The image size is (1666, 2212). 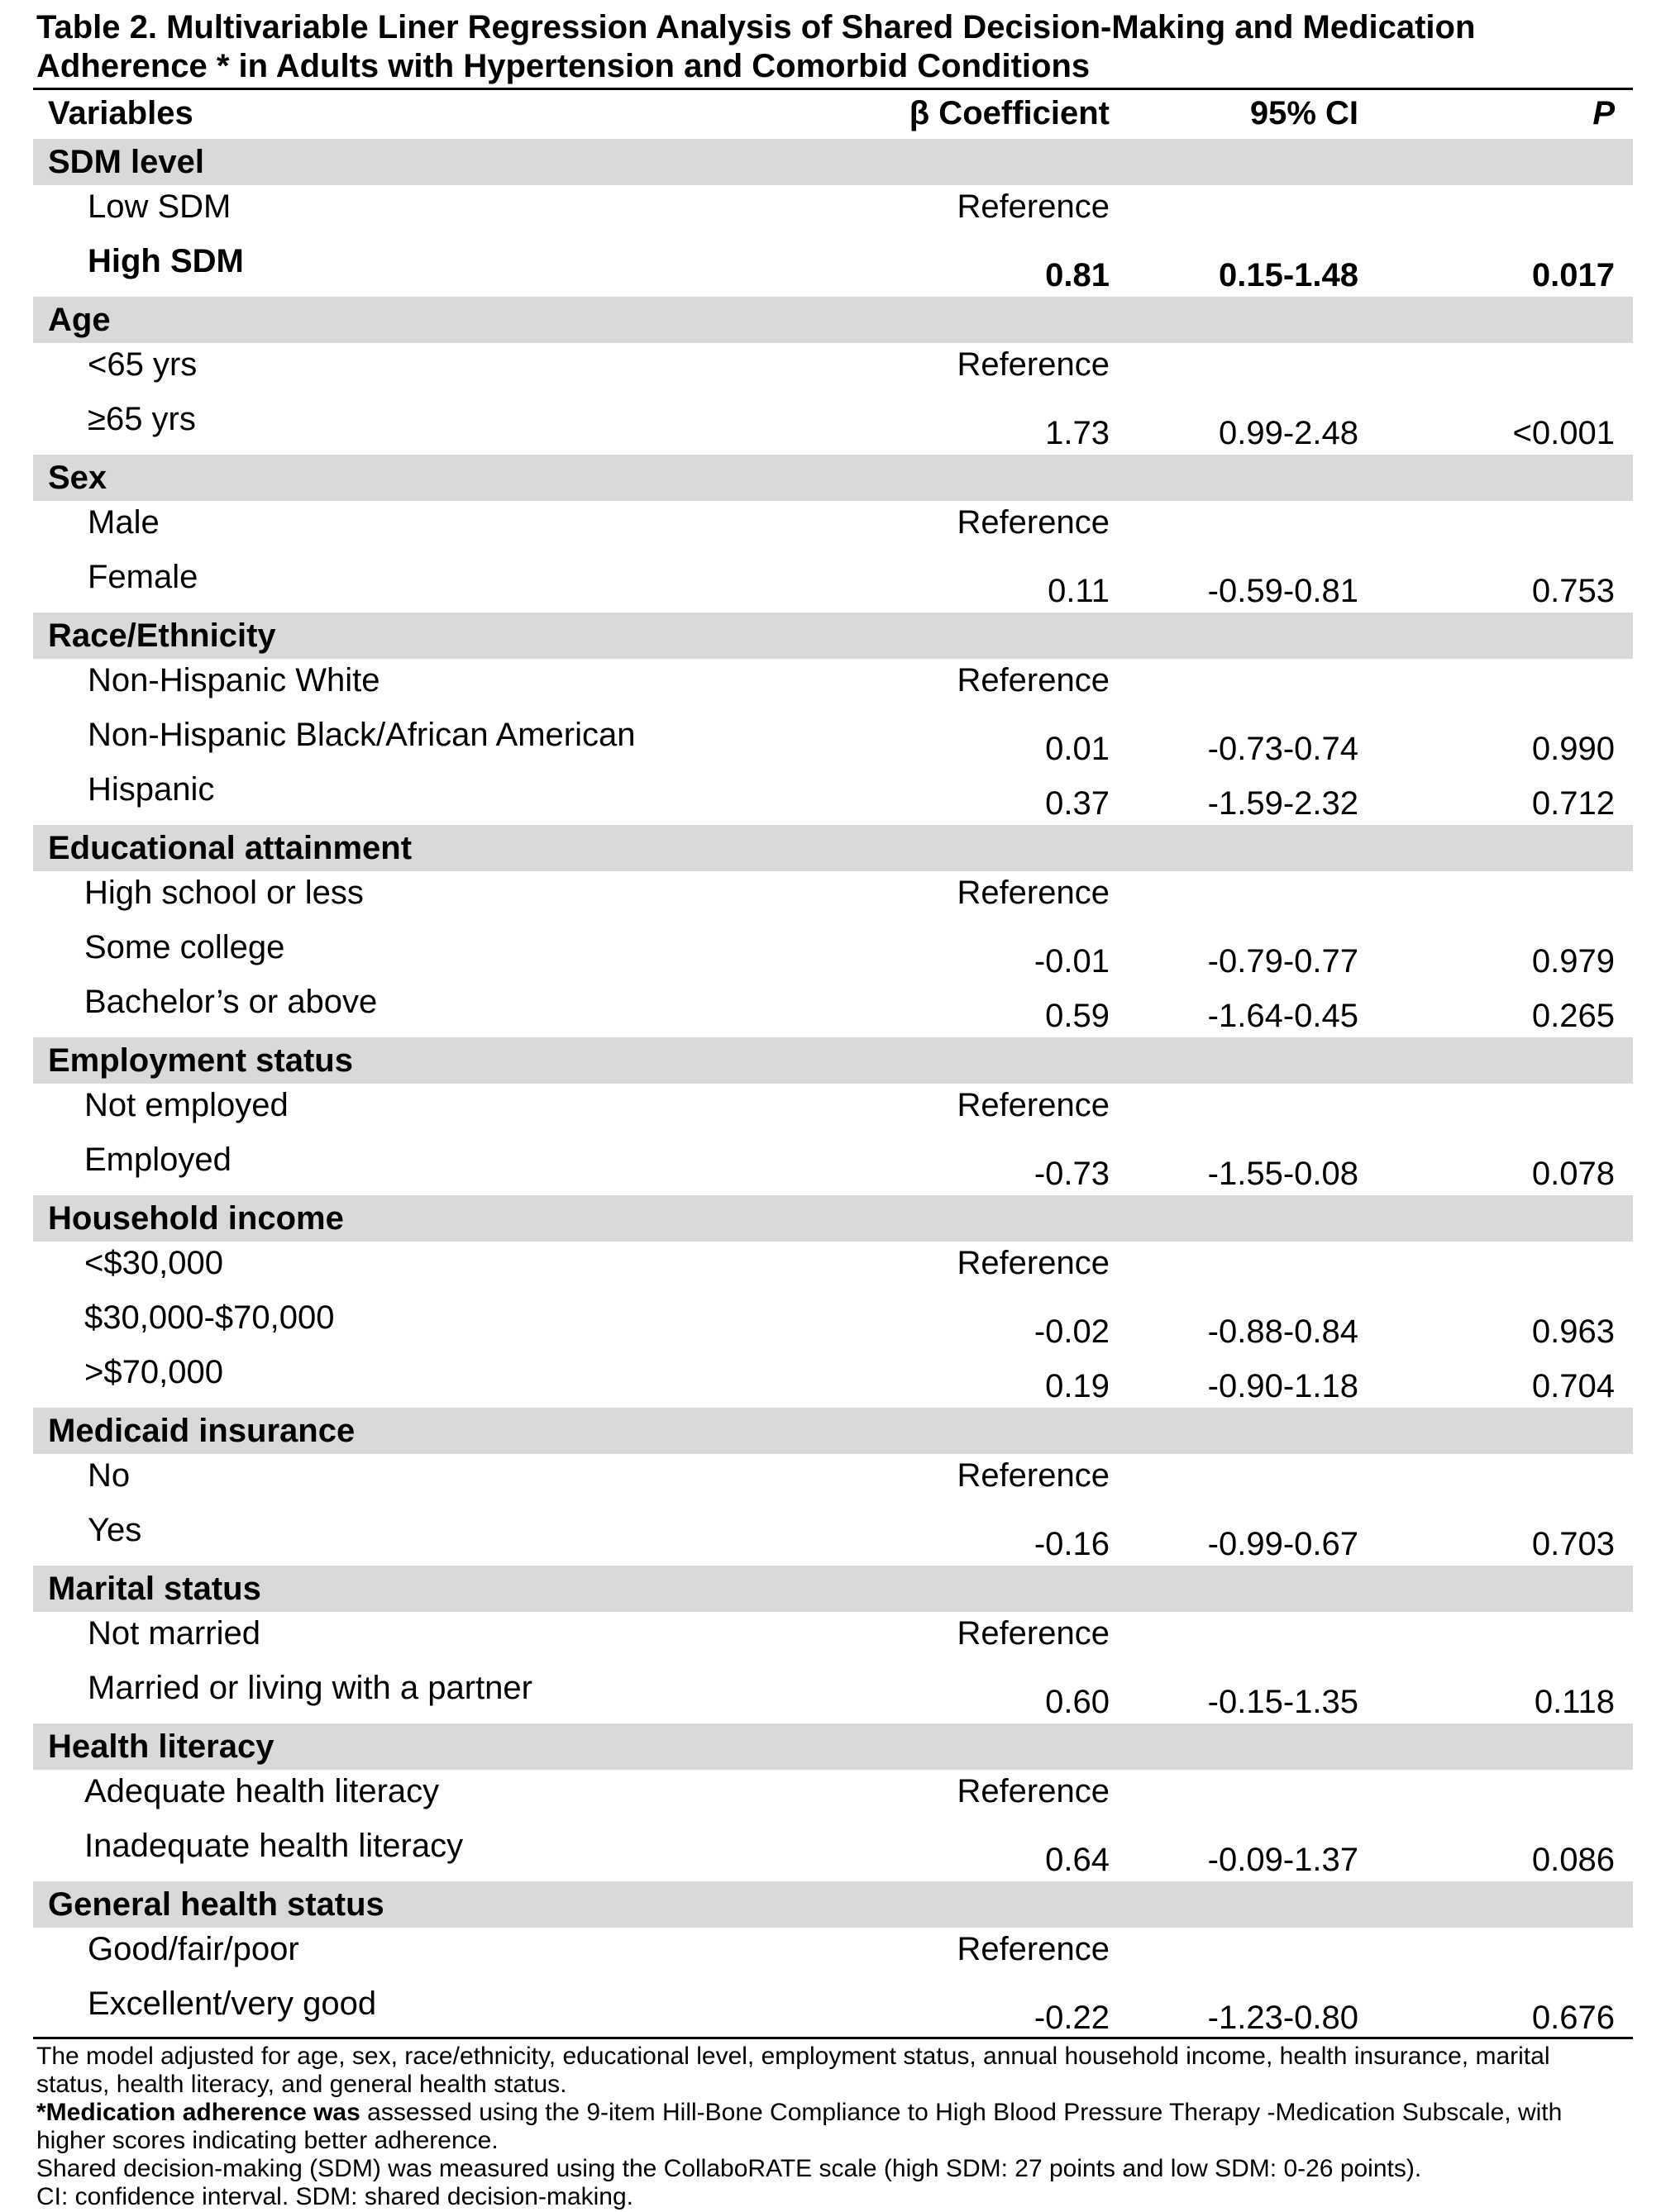 What do you see at coordinates (124, 522) in the screenshot?
I see `row-label: Male` at bounding box center [124, 522].